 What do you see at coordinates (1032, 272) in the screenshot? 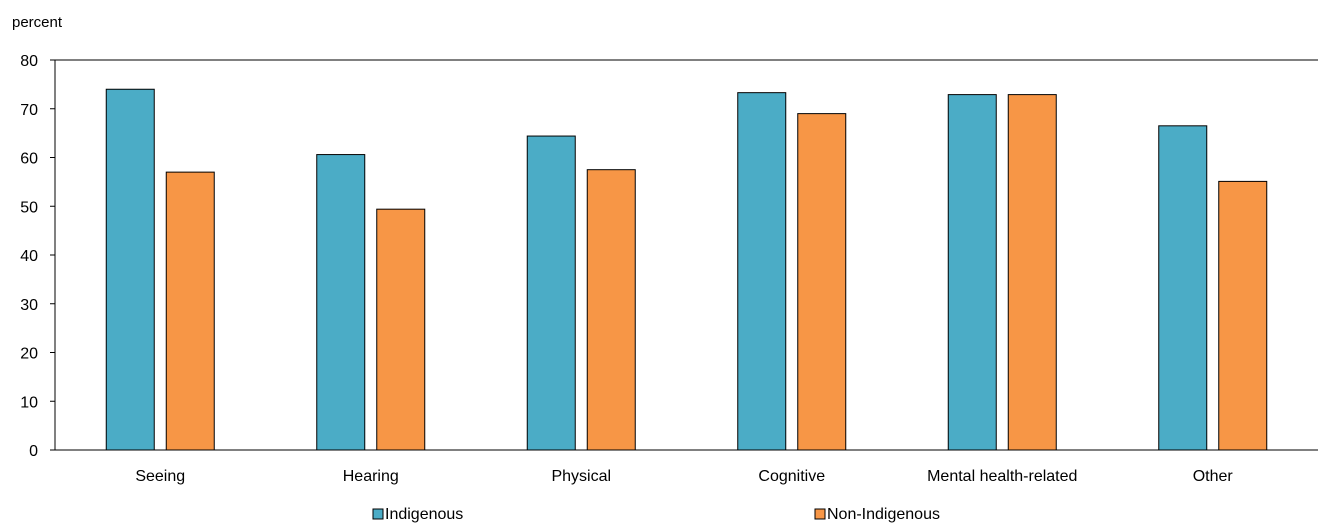
I see `bar-non-indigenous-mental-health-related` at bounding box center [1032, 272].